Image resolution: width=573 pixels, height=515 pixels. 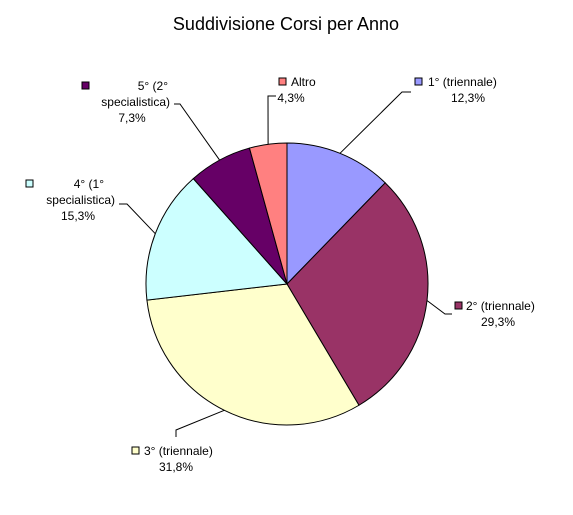 What do you see at coordinates (89, 184) in the screenshot?
I see `slice-name-label: 4° (1°` at bounding box center [89, 184].